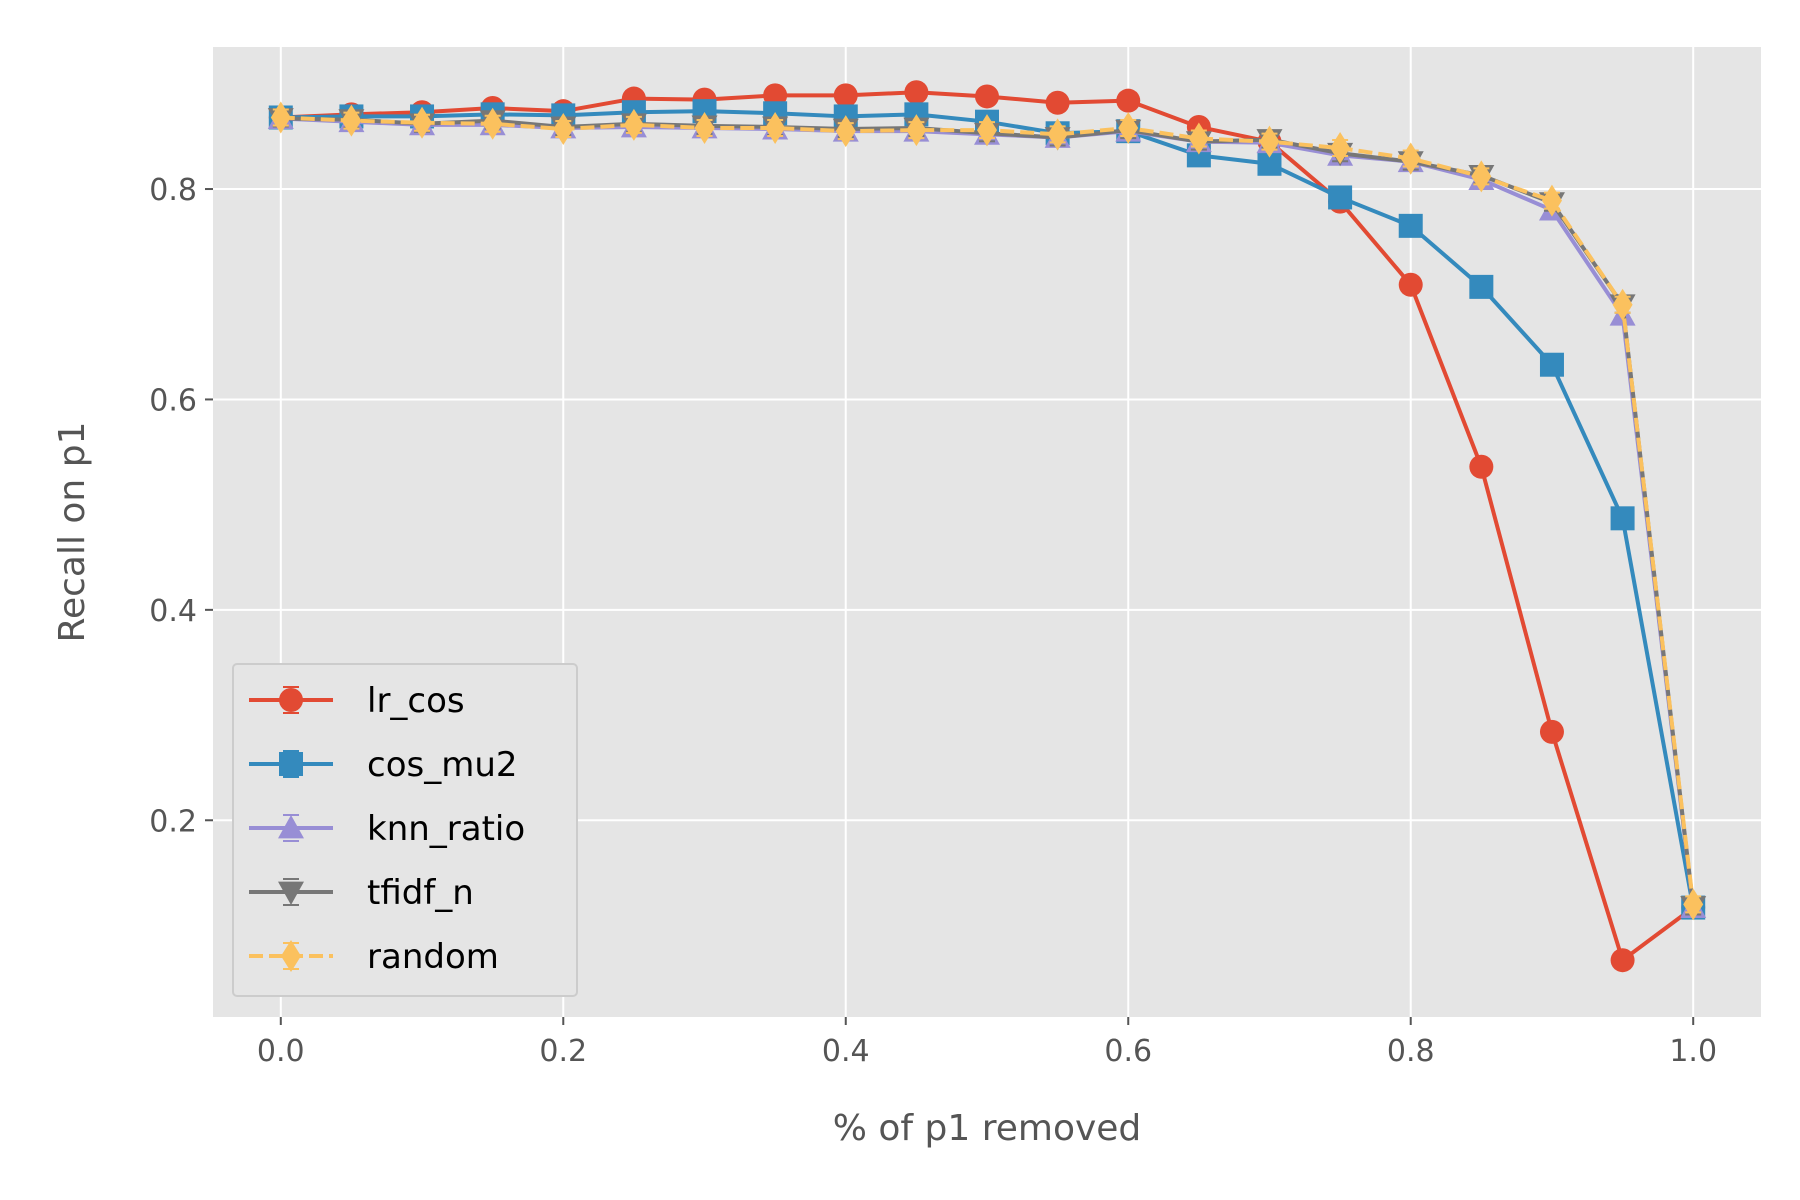 Image resolution: width=1800 pixels, height=1200 pixels. Describe the element at coordinates (420, 893) in the screenshot. I see `legend-label: tfidf_n` at that location.